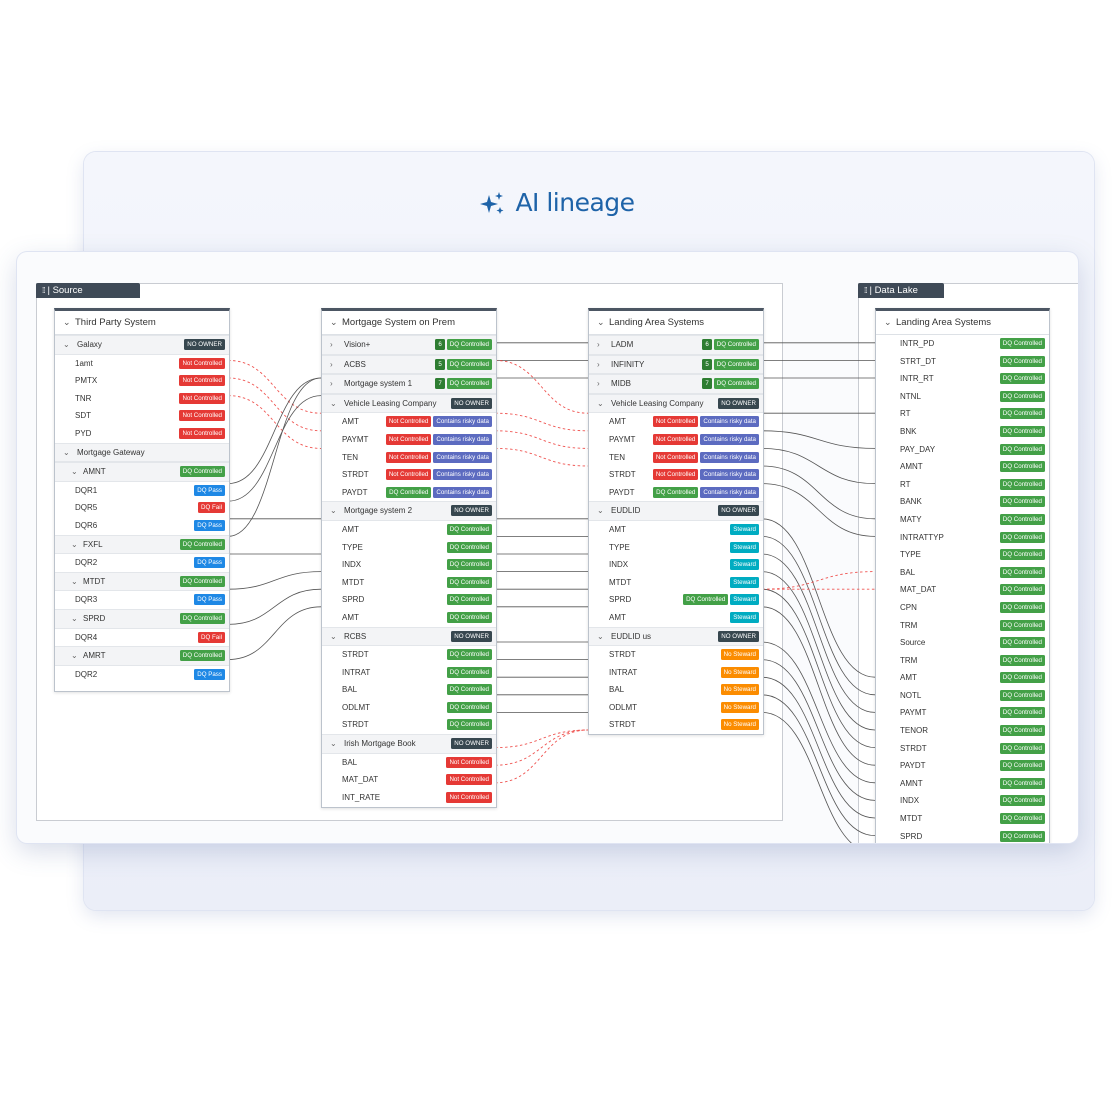 The width and height of the screenshot is (1112, 1120). Describe the element at coordinates (962, 538) in the screenshot. I see `column-row-intrattyp: INTRATTYP DQ Controlled` at that location.